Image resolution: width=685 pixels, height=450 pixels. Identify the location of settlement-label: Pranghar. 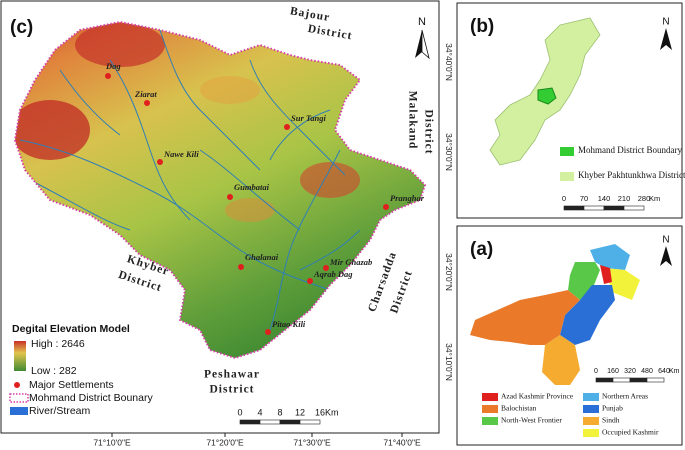
(407, 198).